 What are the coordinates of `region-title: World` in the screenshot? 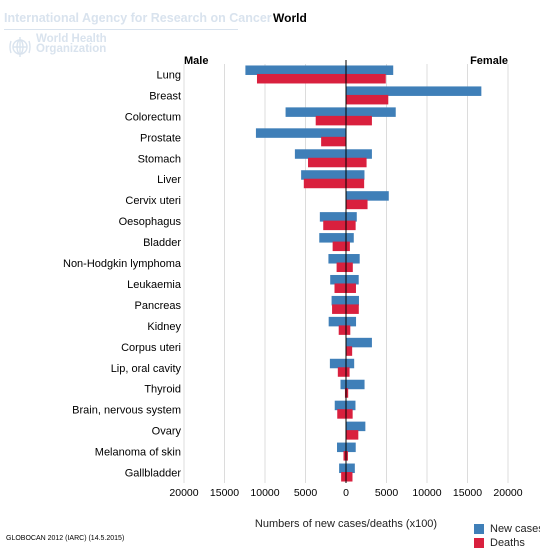 It's located at (290, 18).